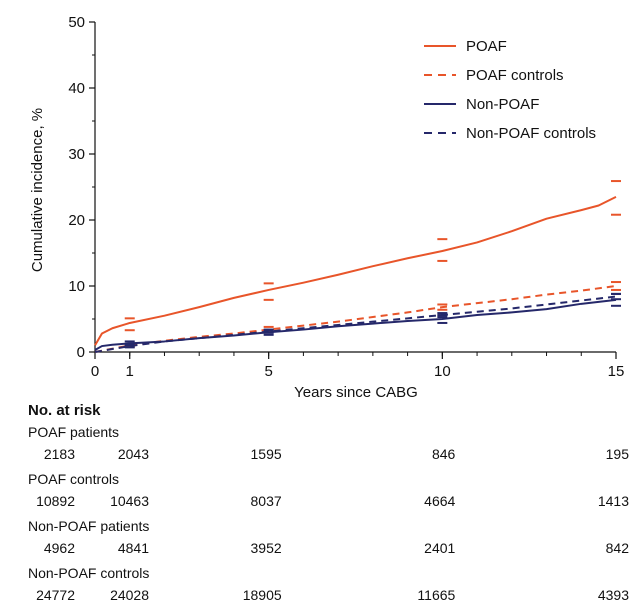 This screenshot has width=636, height=615. Describe the element at coordinates (59, 454) in the screenshot. I see `risk-value: 2183` at that location.